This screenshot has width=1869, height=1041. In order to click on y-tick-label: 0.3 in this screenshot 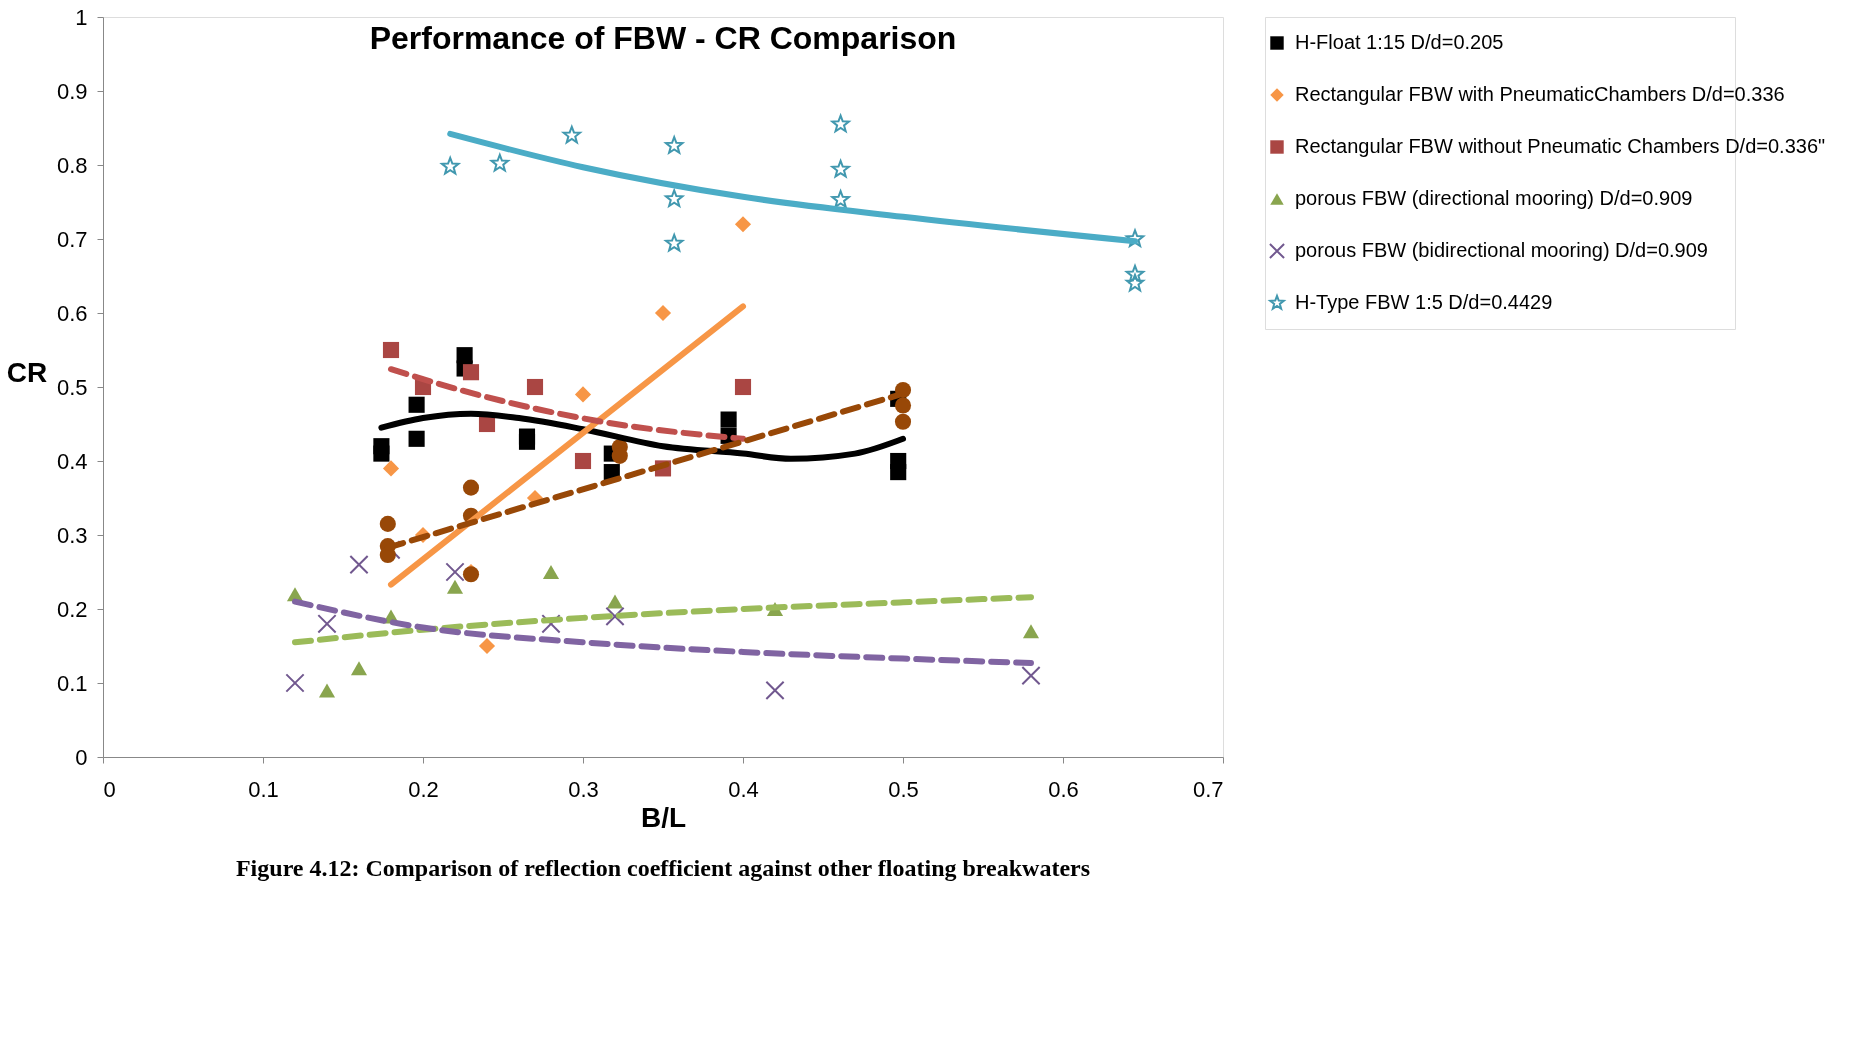, I will do `click(72, 535)`.